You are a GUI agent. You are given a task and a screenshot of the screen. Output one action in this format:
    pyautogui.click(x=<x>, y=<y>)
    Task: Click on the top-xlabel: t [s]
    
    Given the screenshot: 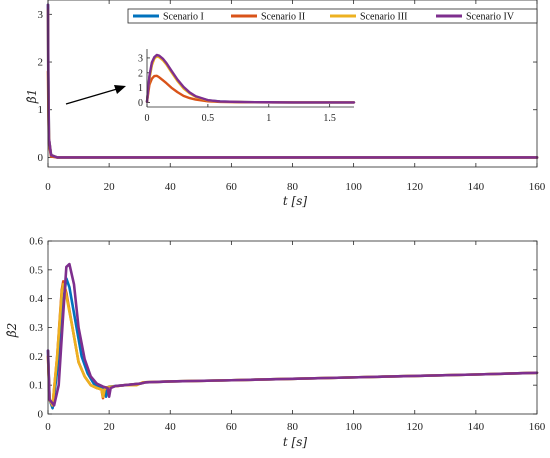 What is the action you would take?
    pyautogui.click(x=295, y=201)
    